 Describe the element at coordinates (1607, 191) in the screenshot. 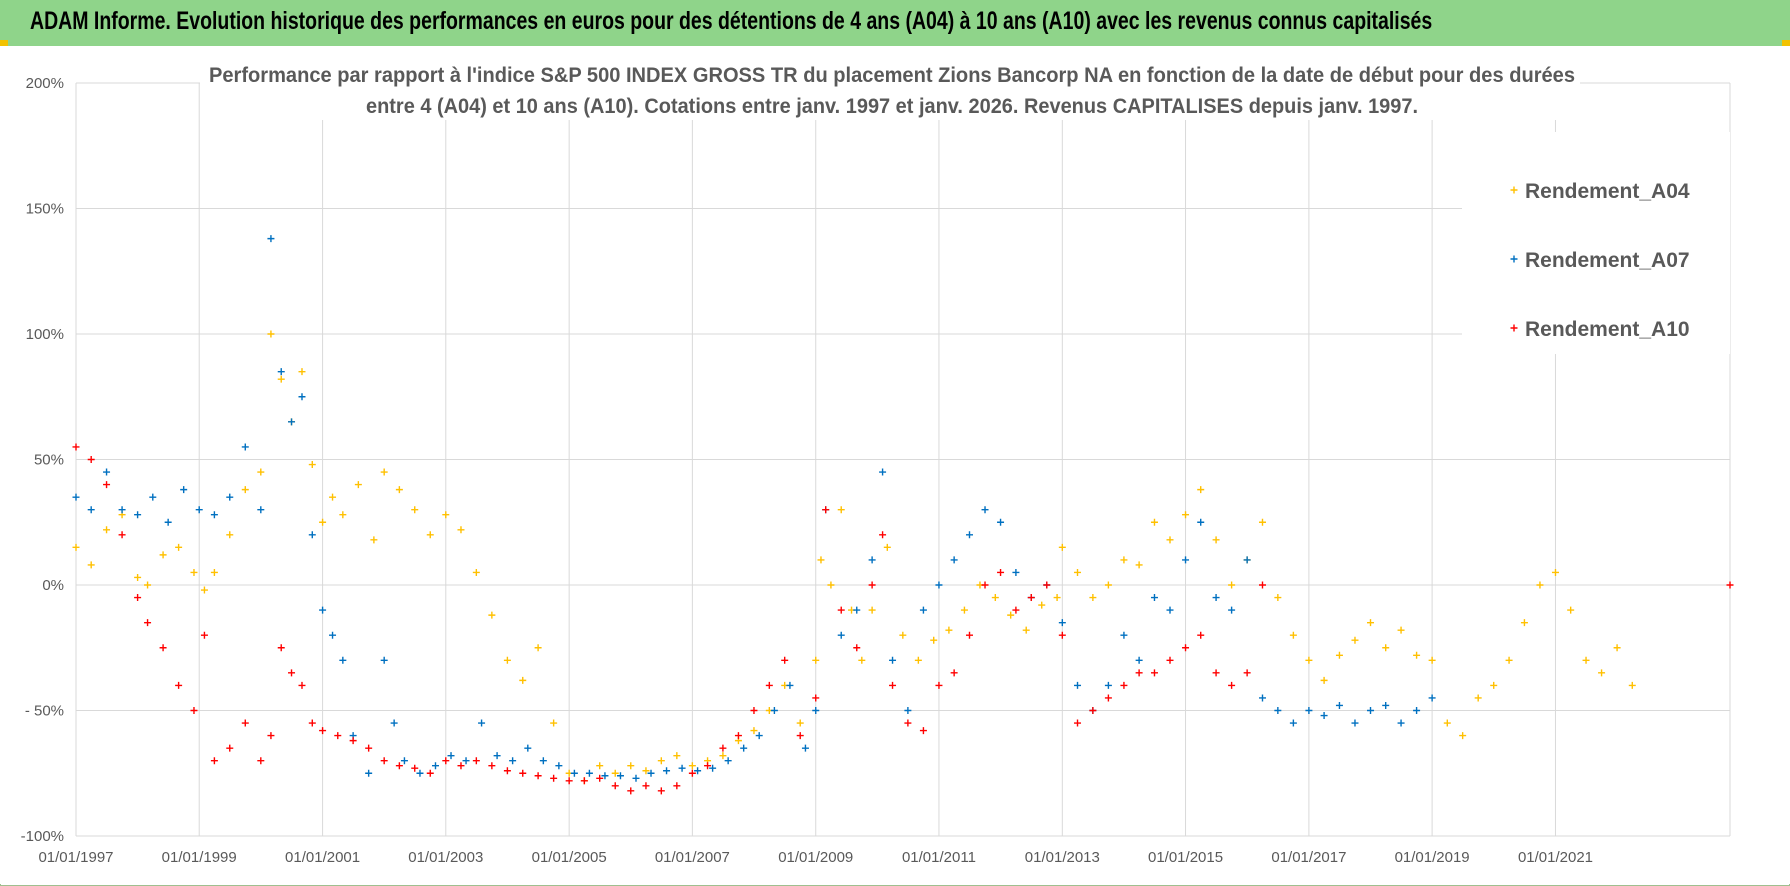

I see `legend-label: Rendement_A04` at that location.